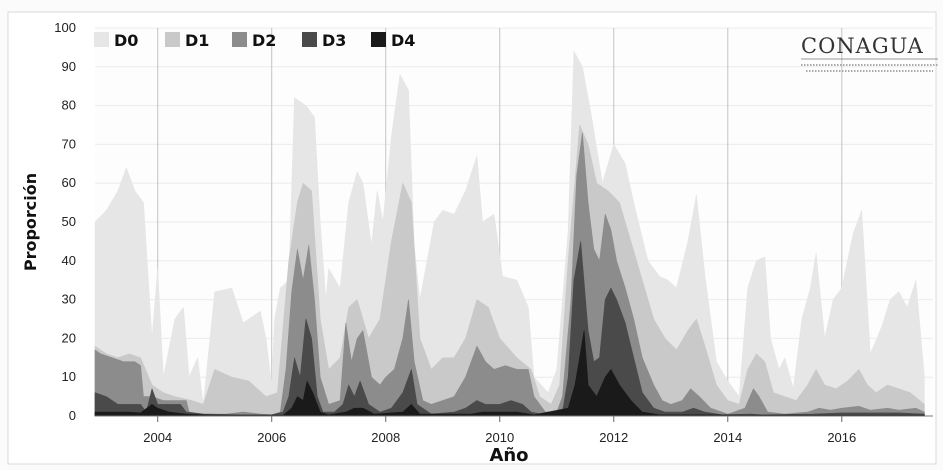  Describe the element at coordinates (65, 27) in the screenshot. I see `y-tick-label: 100` at that location.